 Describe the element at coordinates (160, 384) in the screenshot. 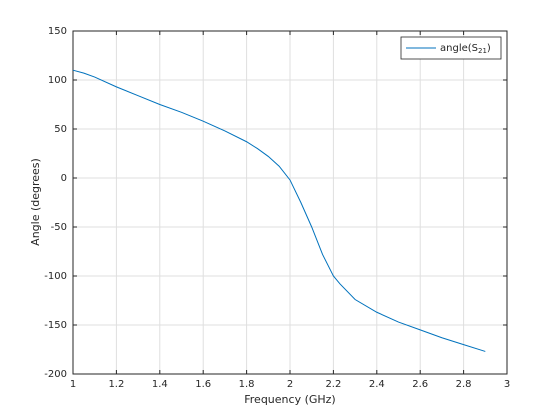

I see `x-tick-label: 1.4` at that location.